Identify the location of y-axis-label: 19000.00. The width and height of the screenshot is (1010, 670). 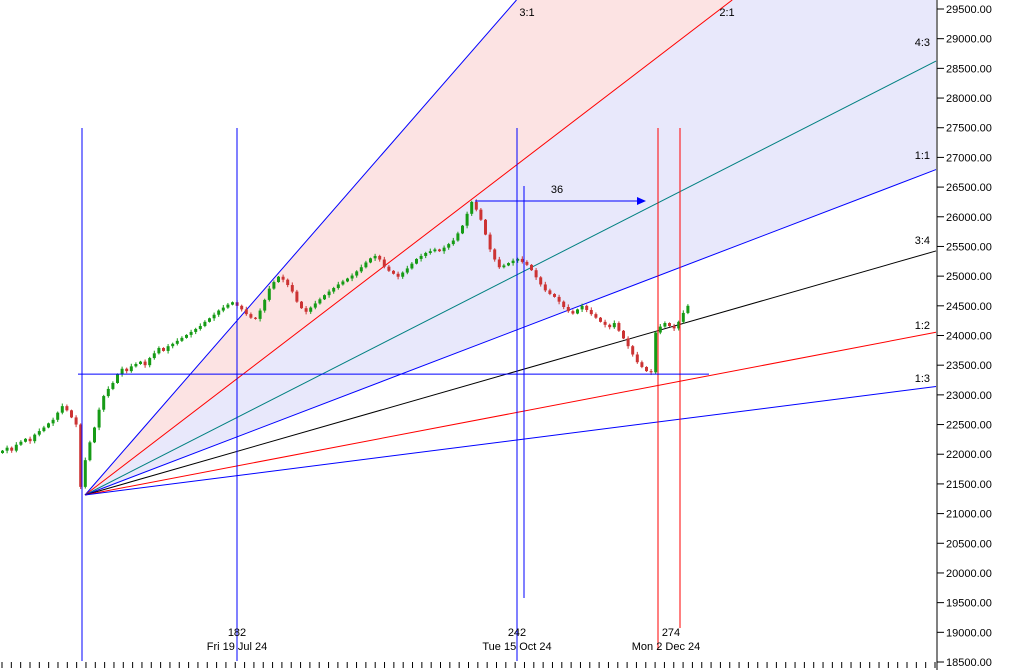
(969, 633).